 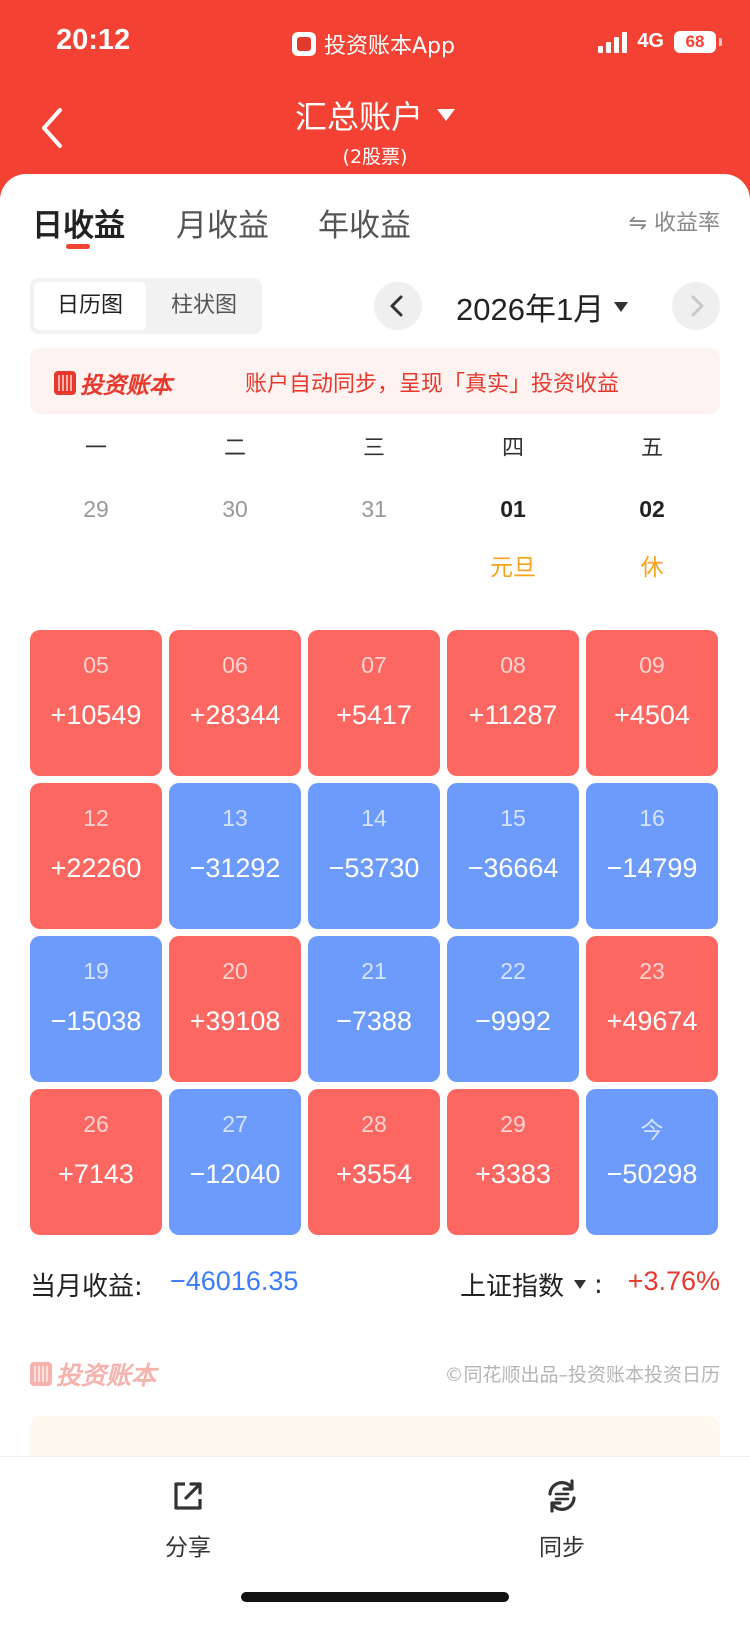 I want to click on view-toggle: 日历图 柱状图, so click(x=146, y=306).